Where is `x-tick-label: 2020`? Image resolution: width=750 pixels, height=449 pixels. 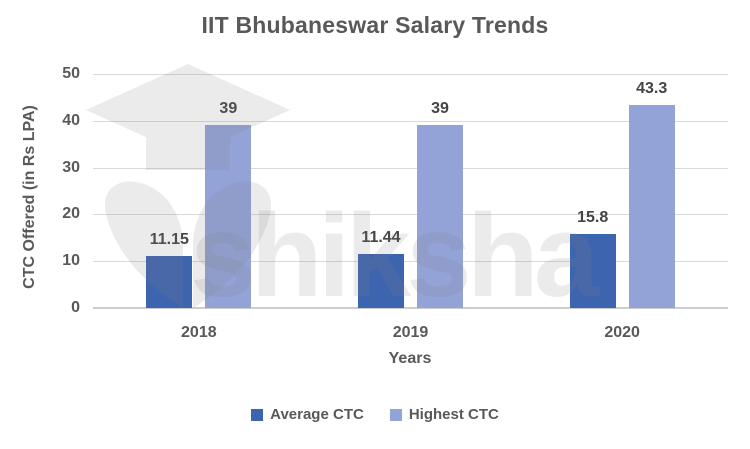
x-tick-label: 2020 is located at coordinates (622, 332).